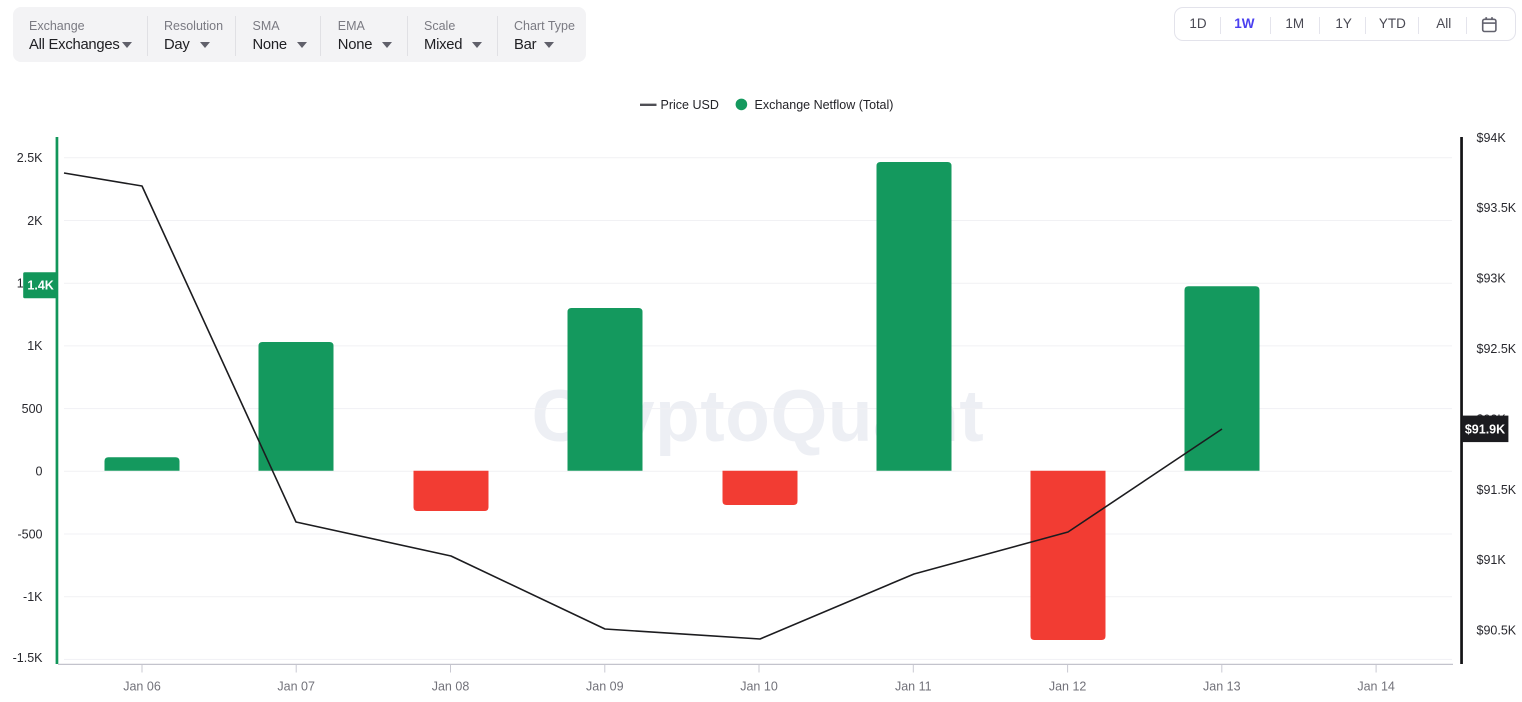  Describe the element at coordinates (824, 105) in the screenshot. I see `svg-text: Exchange Netflow (Total)` at that location.